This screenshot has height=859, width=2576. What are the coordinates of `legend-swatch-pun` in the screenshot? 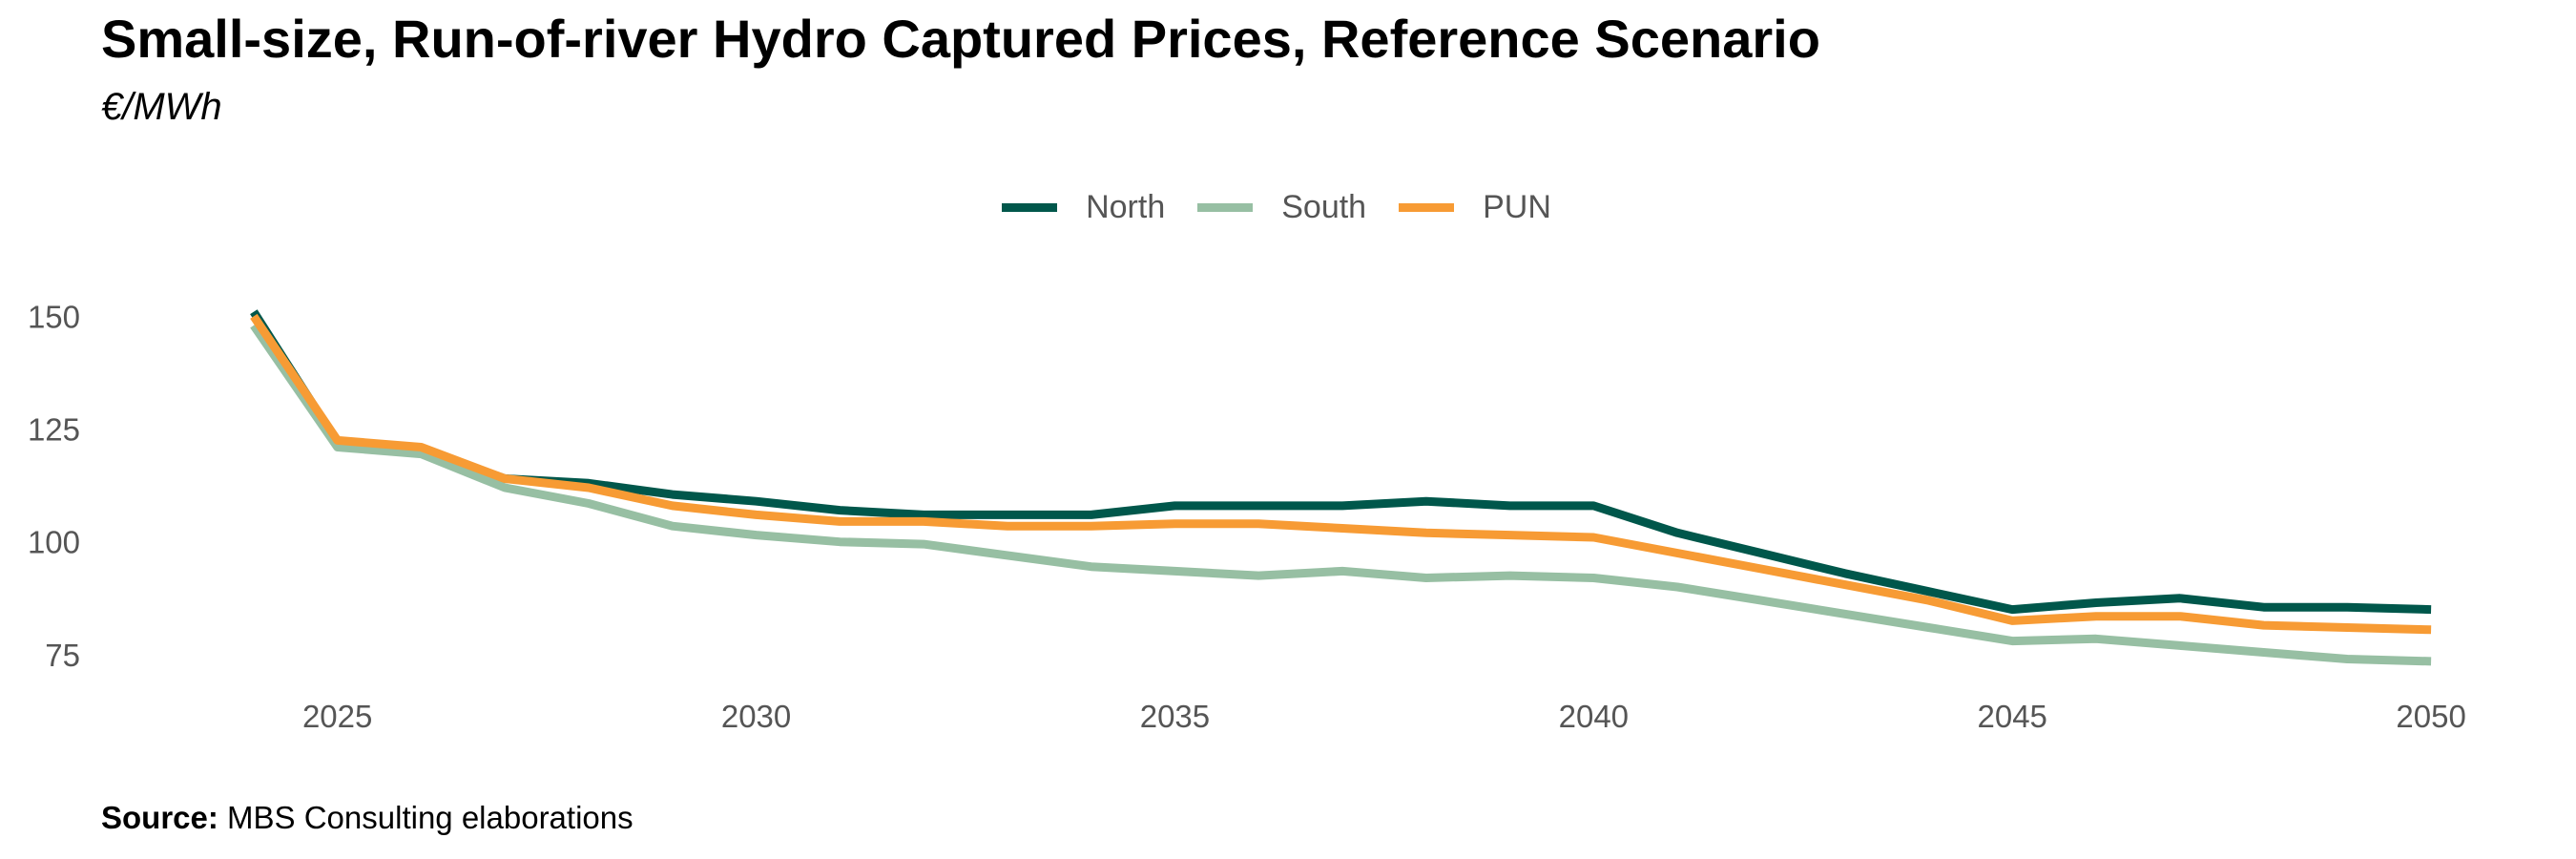 It's located at (1427, 207).